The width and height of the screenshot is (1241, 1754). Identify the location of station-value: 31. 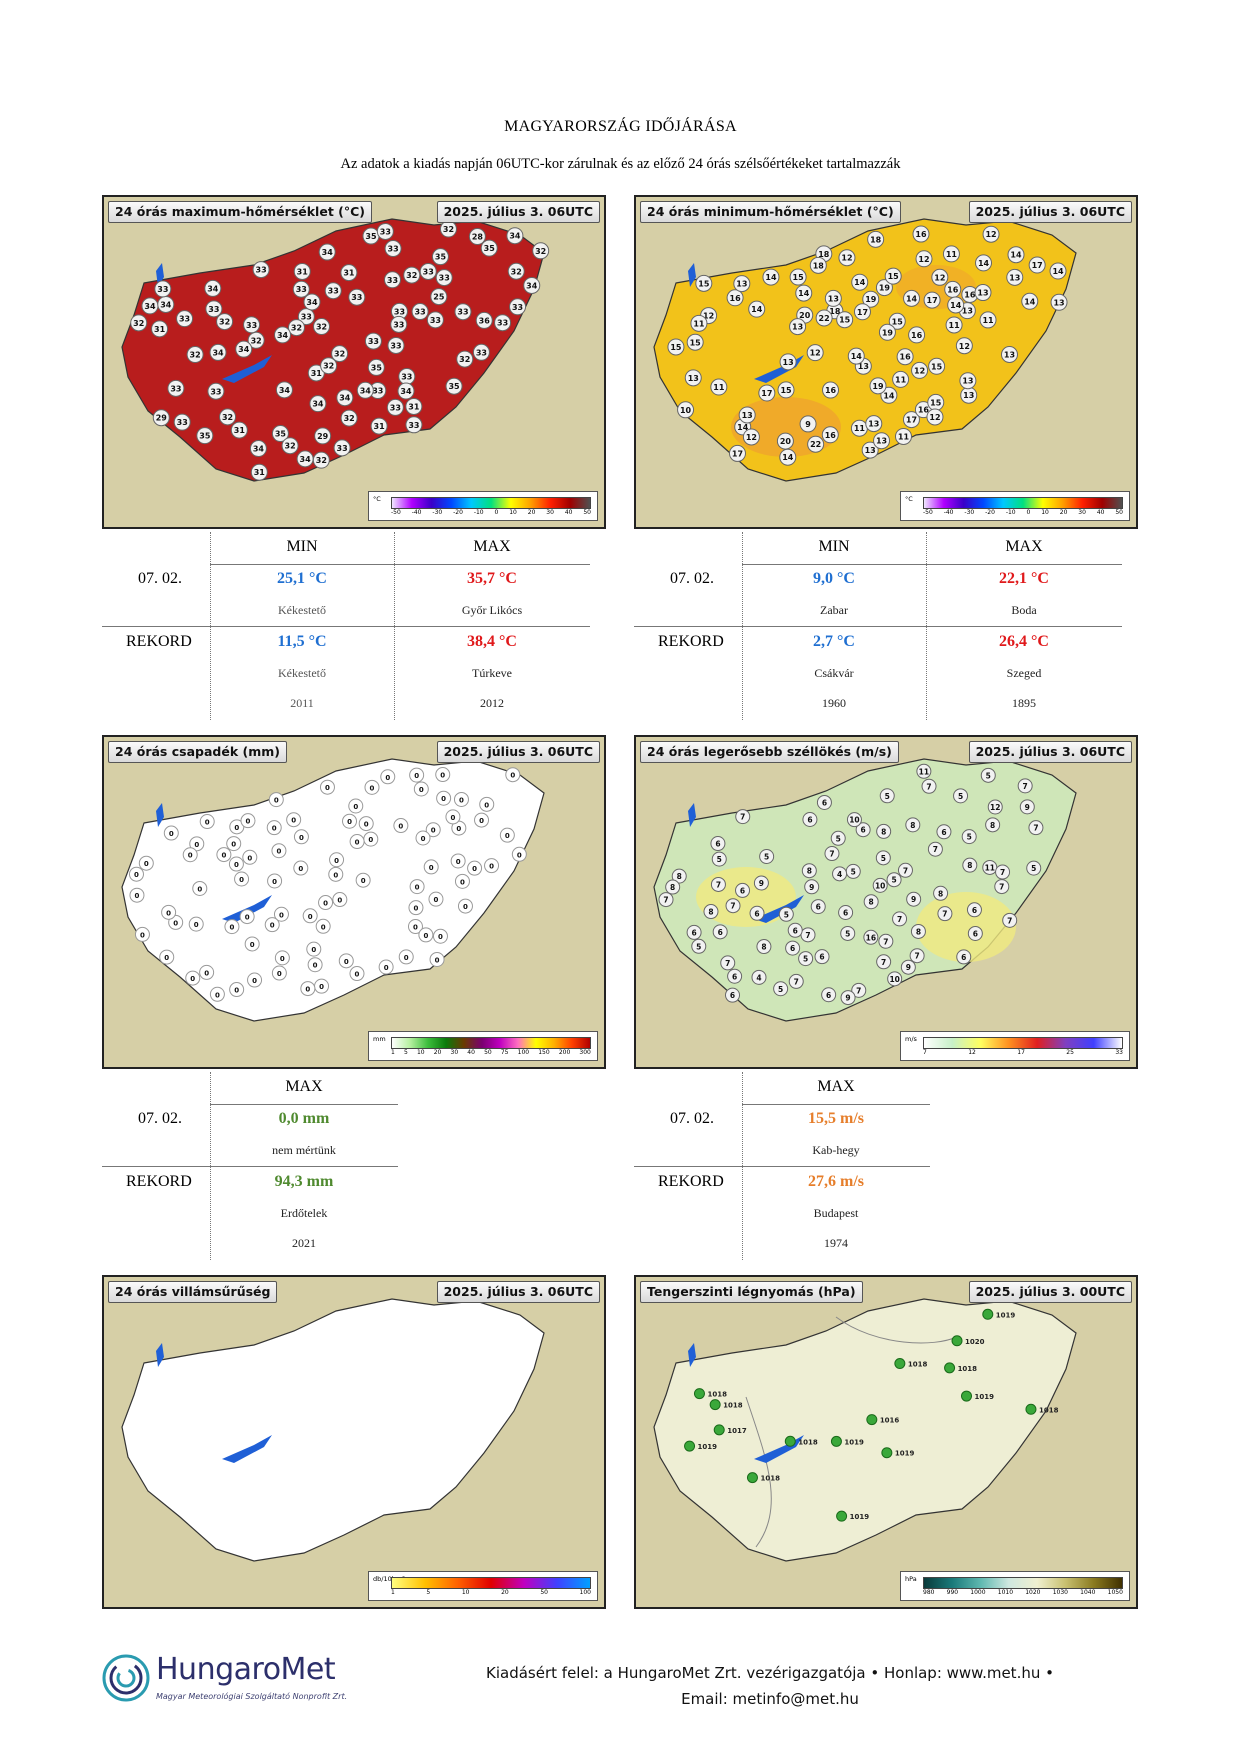
(260, 472).